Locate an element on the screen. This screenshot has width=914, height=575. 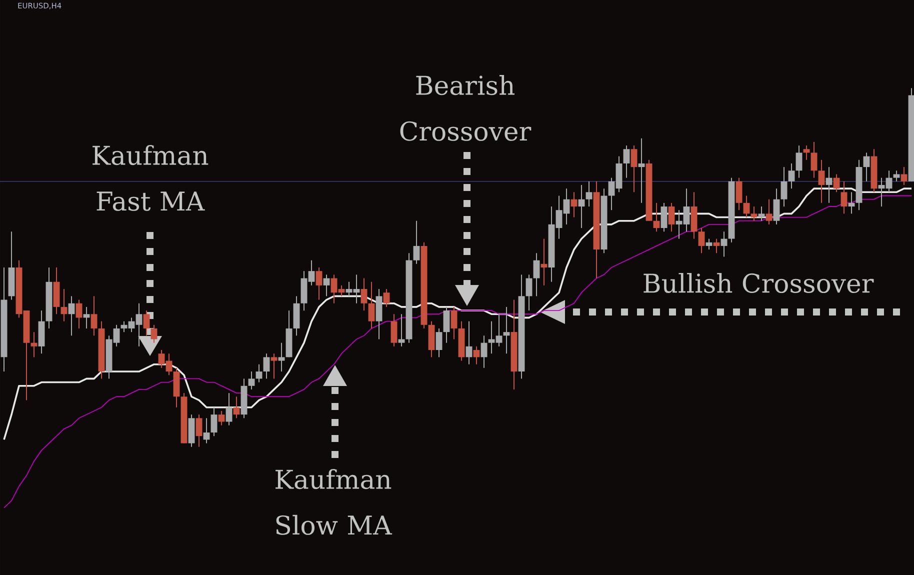
annotation: Kaufman Fast MA is located at coordinates (150, 178).